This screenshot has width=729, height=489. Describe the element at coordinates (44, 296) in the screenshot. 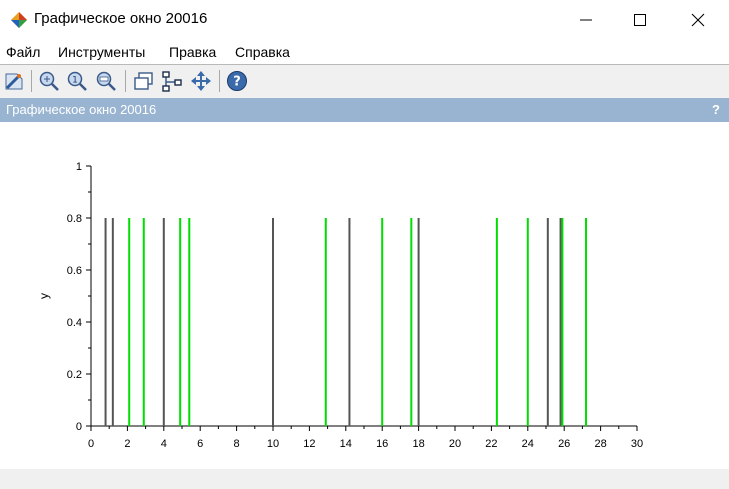

I see `y-axis-label: y` at that location.